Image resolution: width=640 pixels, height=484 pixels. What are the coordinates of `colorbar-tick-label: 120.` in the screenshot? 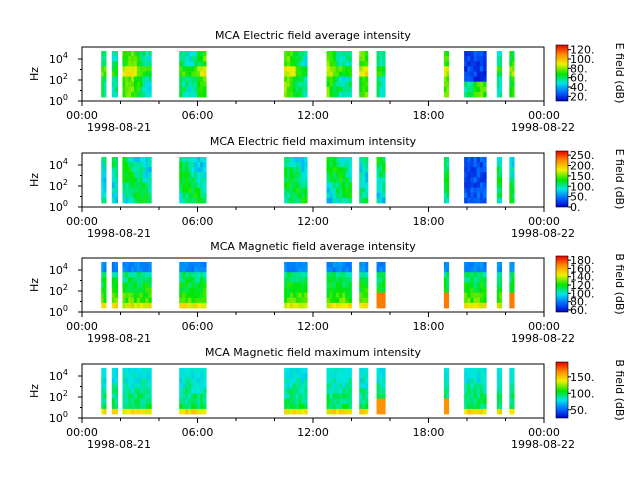 It's located at (582, 285).